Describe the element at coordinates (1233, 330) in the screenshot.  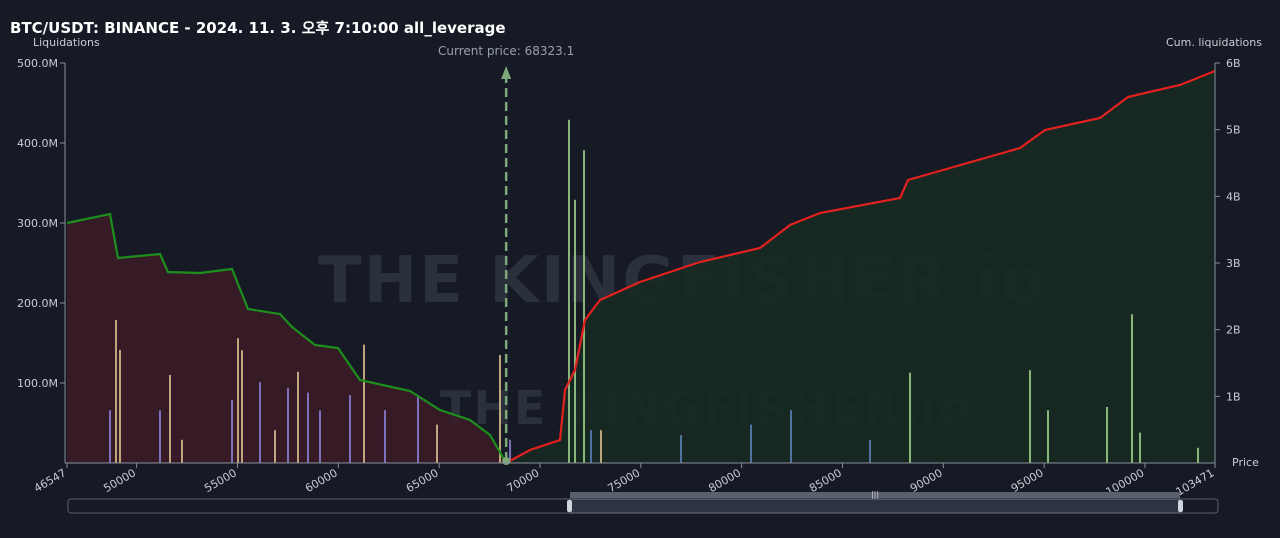
I see `y2-tick-label: 2B` at that location.